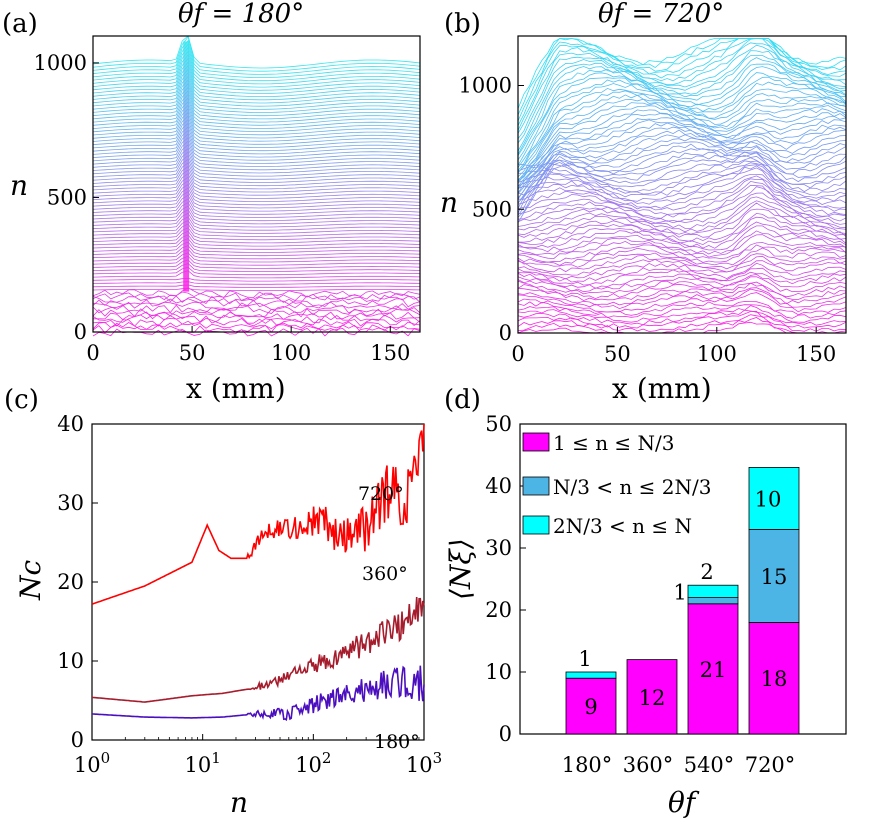  I want to click on bar-label-low: 18, so click(774, 679).